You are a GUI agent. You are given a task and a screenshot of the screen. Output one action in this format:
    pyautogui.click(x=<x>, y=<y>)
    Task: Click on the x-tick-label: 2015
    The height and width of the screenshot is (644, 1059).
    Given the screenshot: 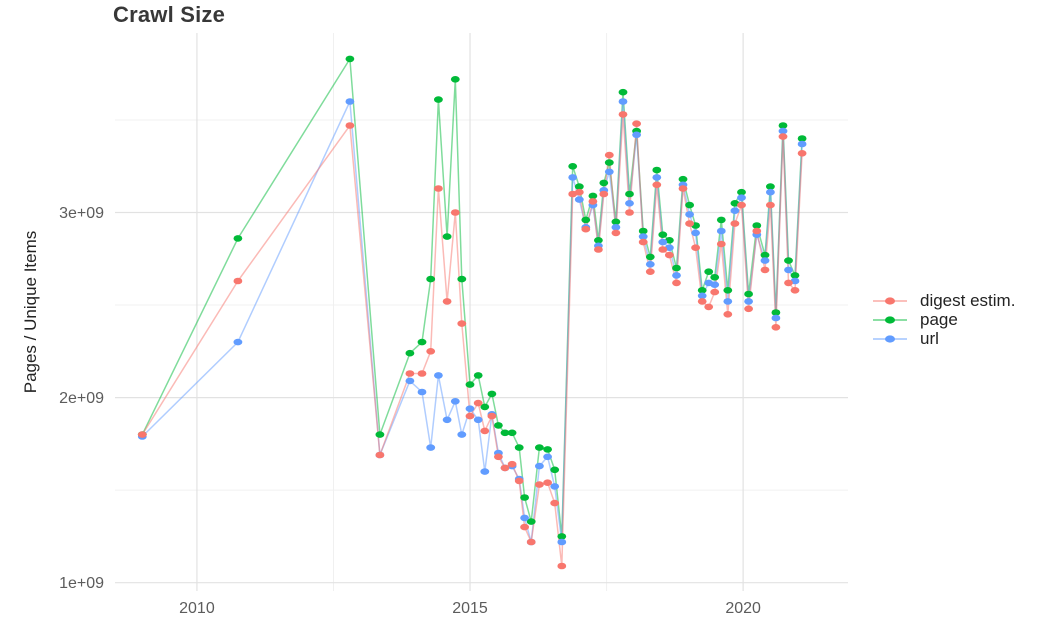 What is the action you would take?
    pyautogui.click(x=470, y=608)
    